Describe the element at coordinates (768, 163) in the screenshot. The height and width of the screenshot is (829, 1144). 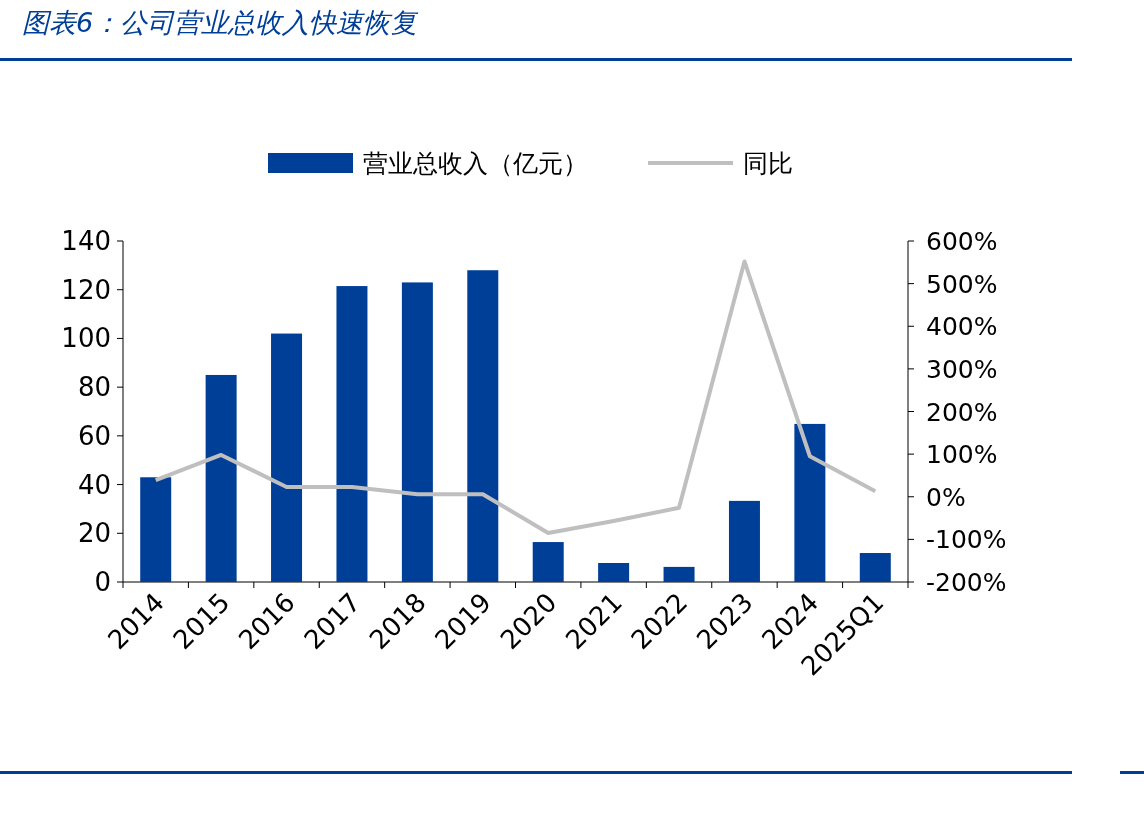
I see `legend-label: 同比` at that location.